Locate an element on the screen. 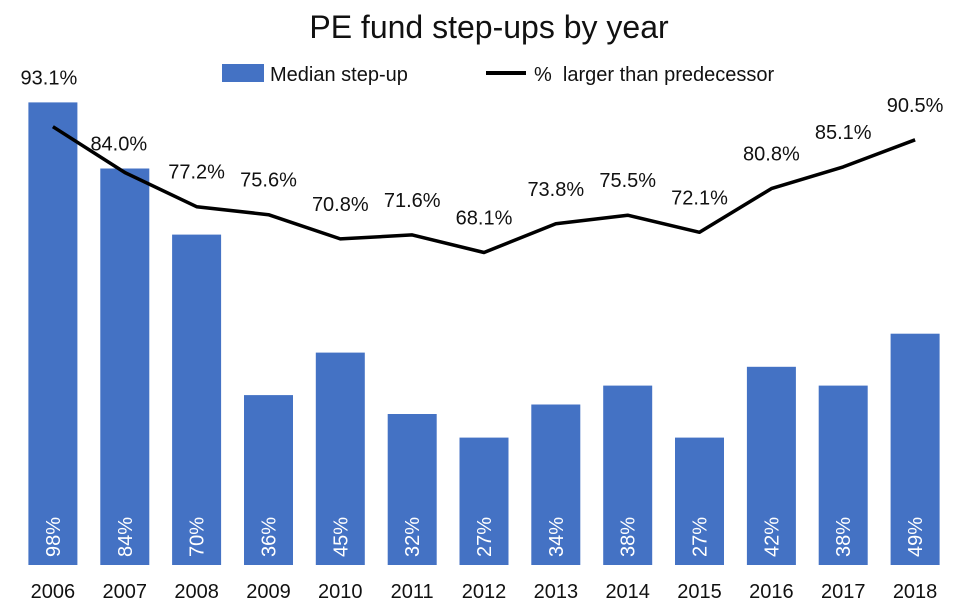  line-label-2011: 71.6% is located at coordinates (412, 201).